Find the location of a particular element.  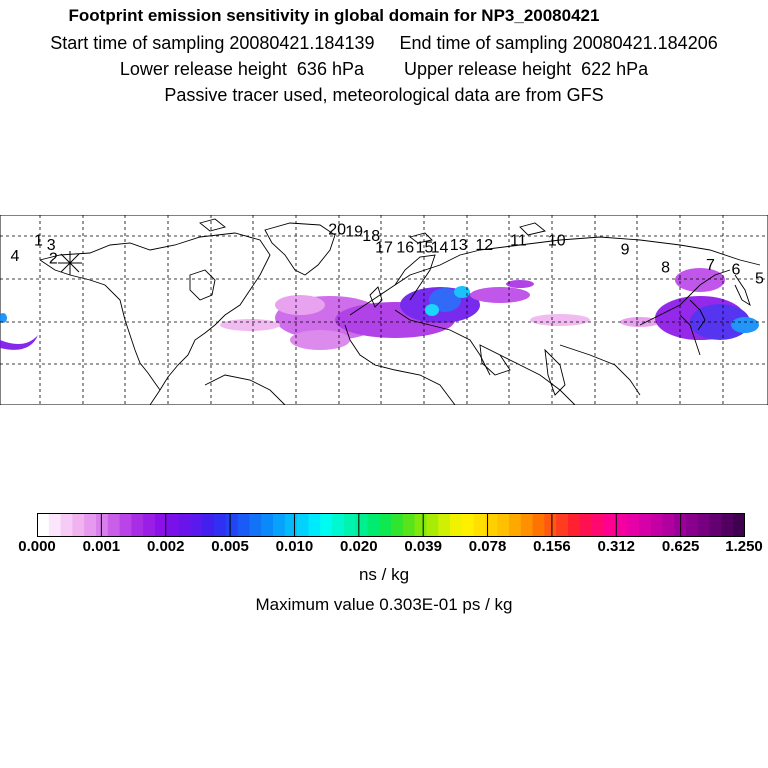

release-point-label: 12 is located at coordinates (484, 245).